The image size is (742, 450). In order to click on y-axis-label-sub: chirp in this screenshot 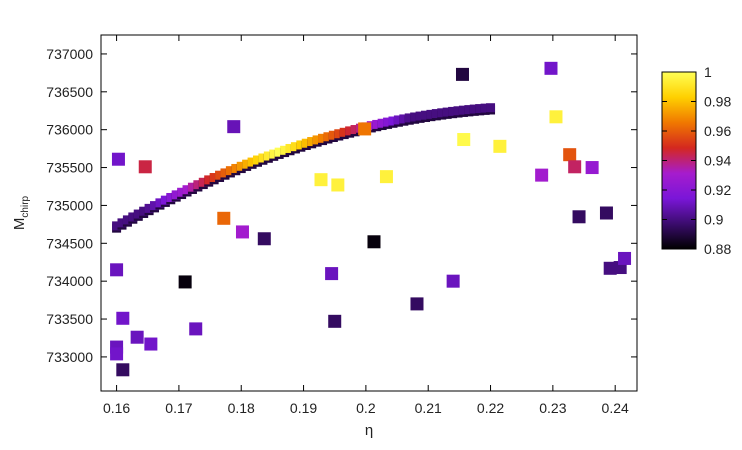, I will do `click(25, 206)`.